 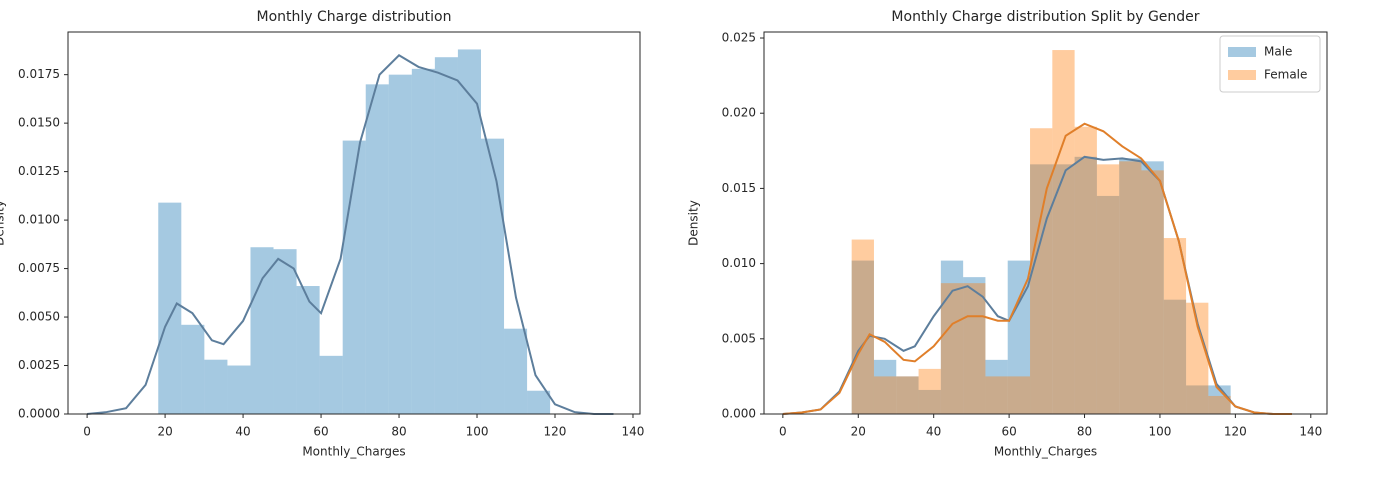 What do you see at coordinates (739, 188) in the screenshot?
I see `y-tick-label: 0.015` at bounding box center [739, 188].